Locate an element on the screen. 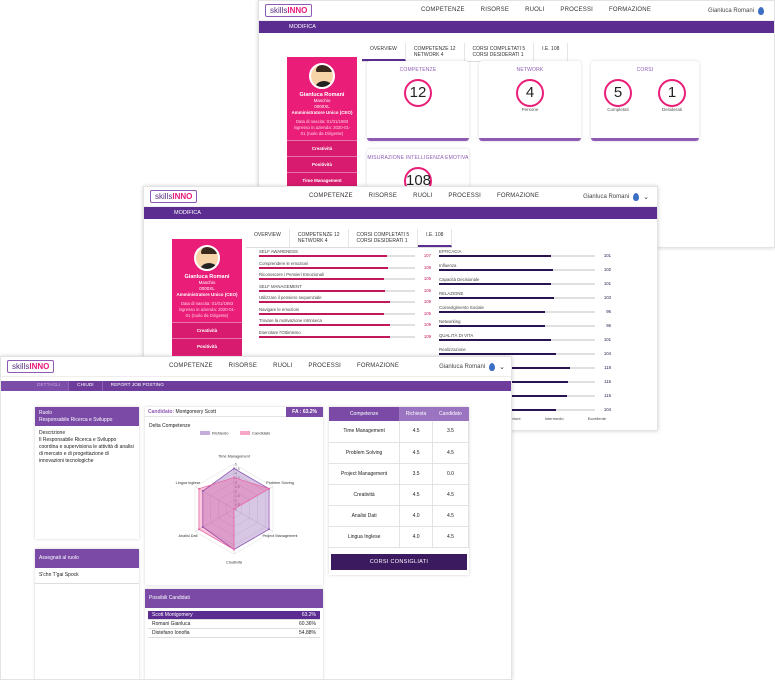 The height and width of the screenshot is (680, 775). candidate-pct: 63.2% is located at coordinates (308, 614).